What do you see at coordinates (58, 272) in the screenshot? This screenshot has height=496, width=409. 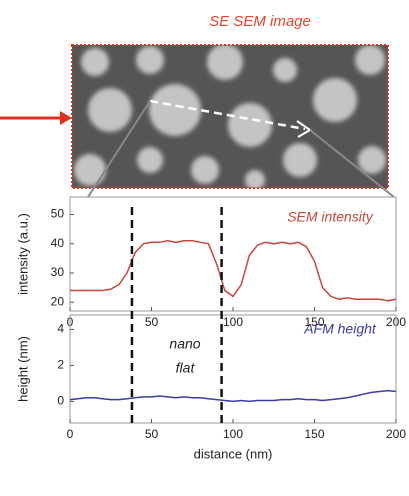 I see `y-tick-label: 30` at bounding box center [58, 272].